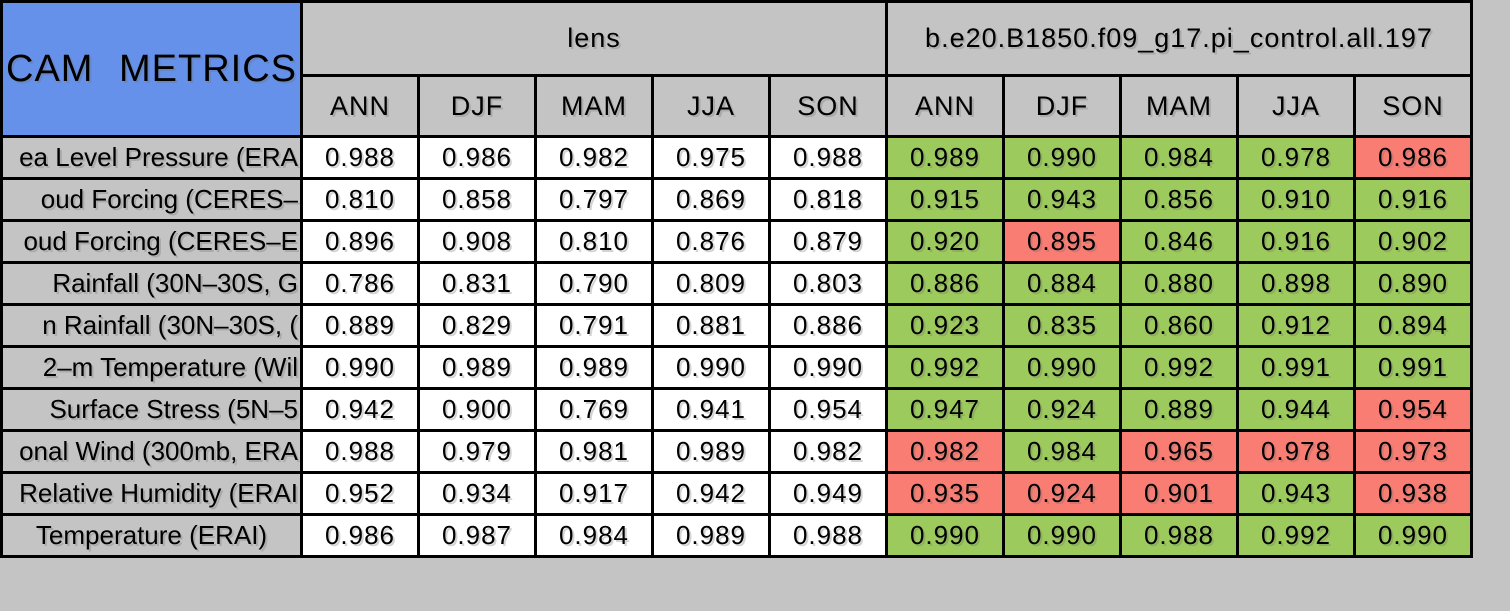  I want to click on lens-value-cell: 0.975, so click(711, 157).